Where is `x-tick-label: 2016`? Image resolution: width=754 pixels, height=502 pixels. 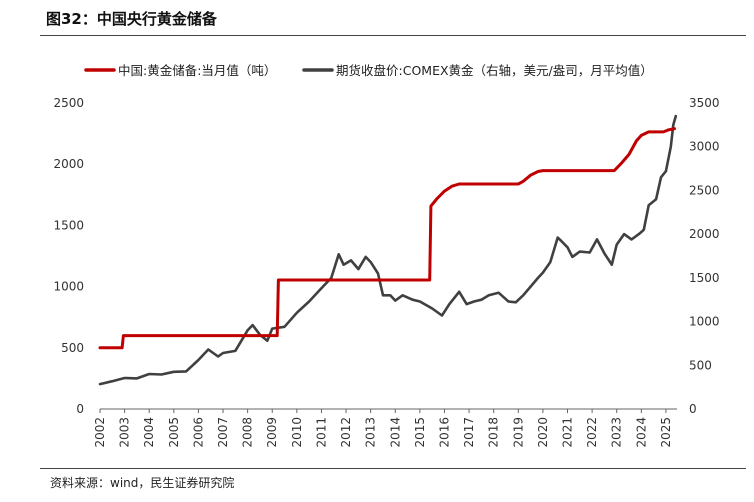 x-tick-label: 2016 is located at coordinates (444, 432).